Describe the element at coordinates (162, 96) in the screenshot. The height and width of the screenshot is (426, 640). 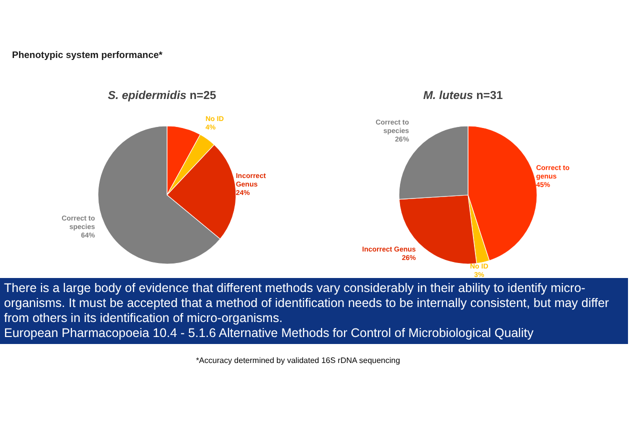
I see `chart-title: S. epidermidis n=25` at that location.